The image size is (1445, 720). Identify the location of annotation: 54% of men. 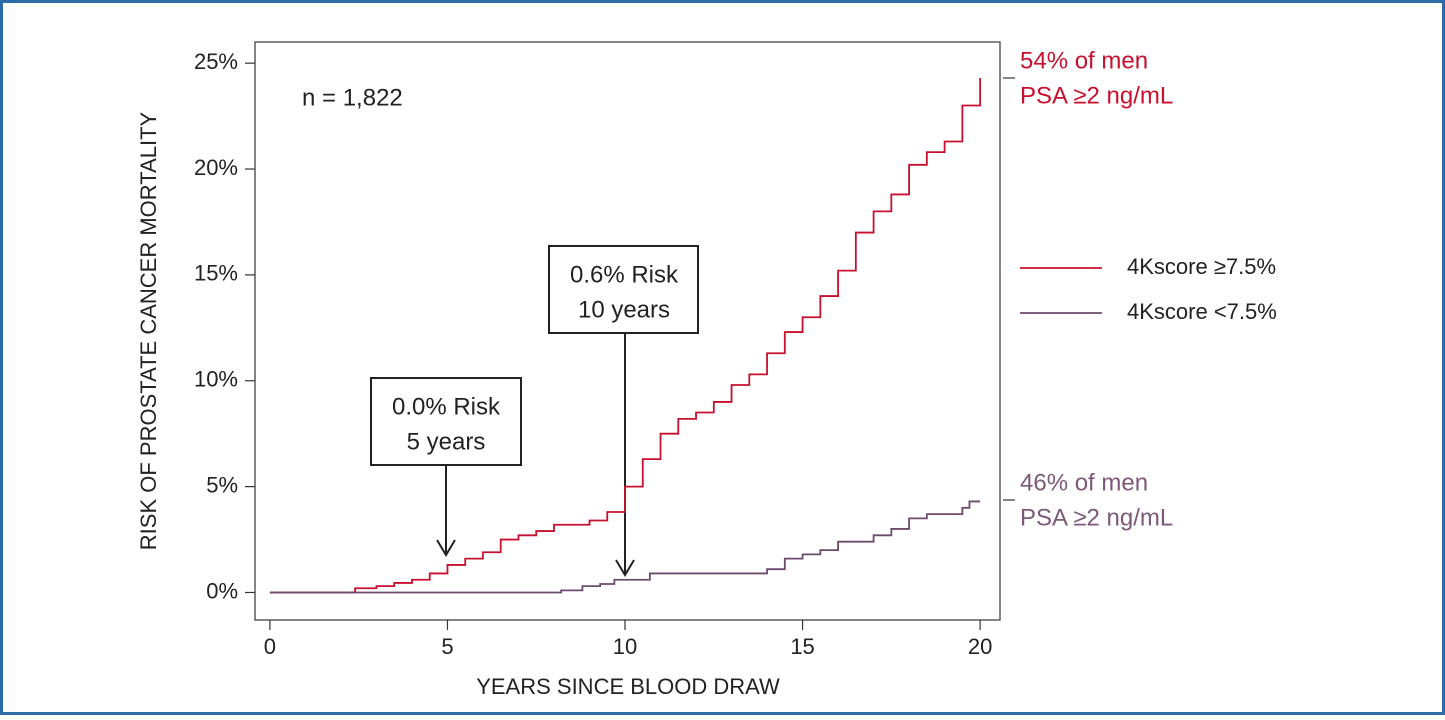
(1084, 60).